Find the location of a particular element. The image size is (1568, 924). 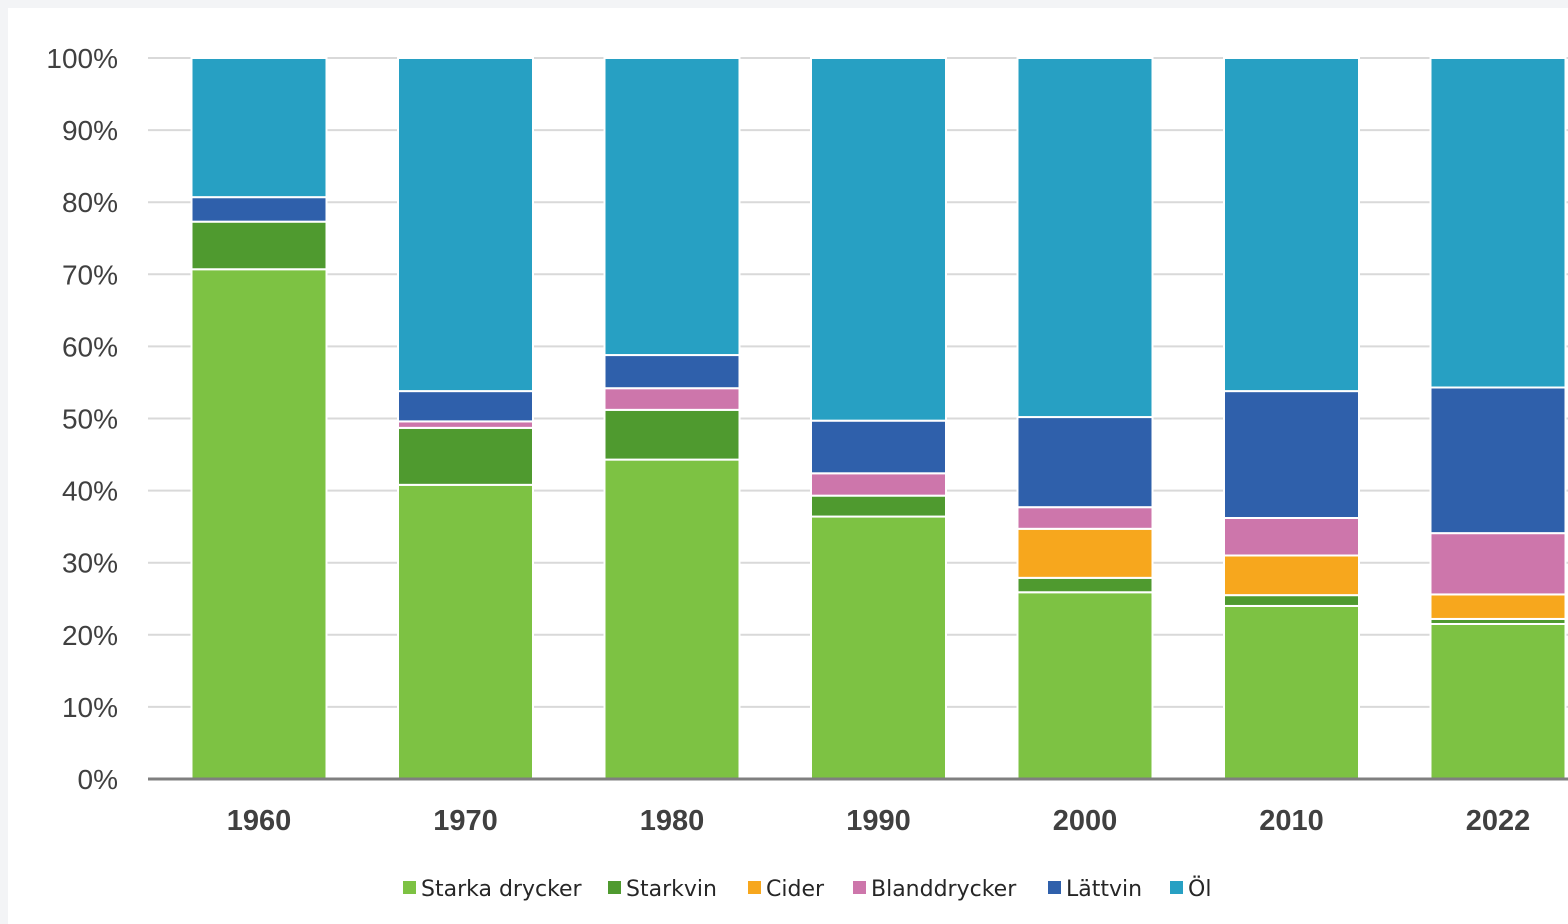

x-category-label: 1970 is located at coordinates (465, 821).